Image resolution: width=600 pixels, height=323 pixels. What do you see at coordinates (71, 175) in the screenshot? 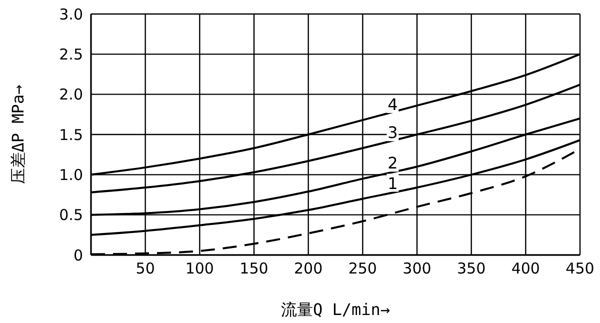
I see `y-tick-label: 1.0` at bounding box center [71, 175].